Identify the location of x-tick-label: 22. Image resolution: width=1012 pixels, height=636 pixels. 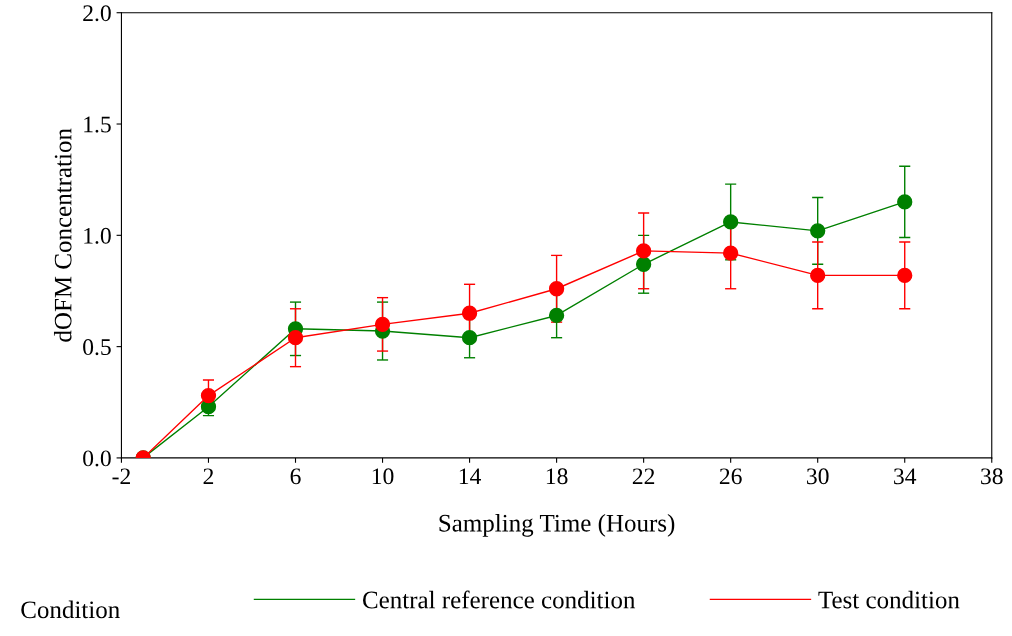
(643, 476).